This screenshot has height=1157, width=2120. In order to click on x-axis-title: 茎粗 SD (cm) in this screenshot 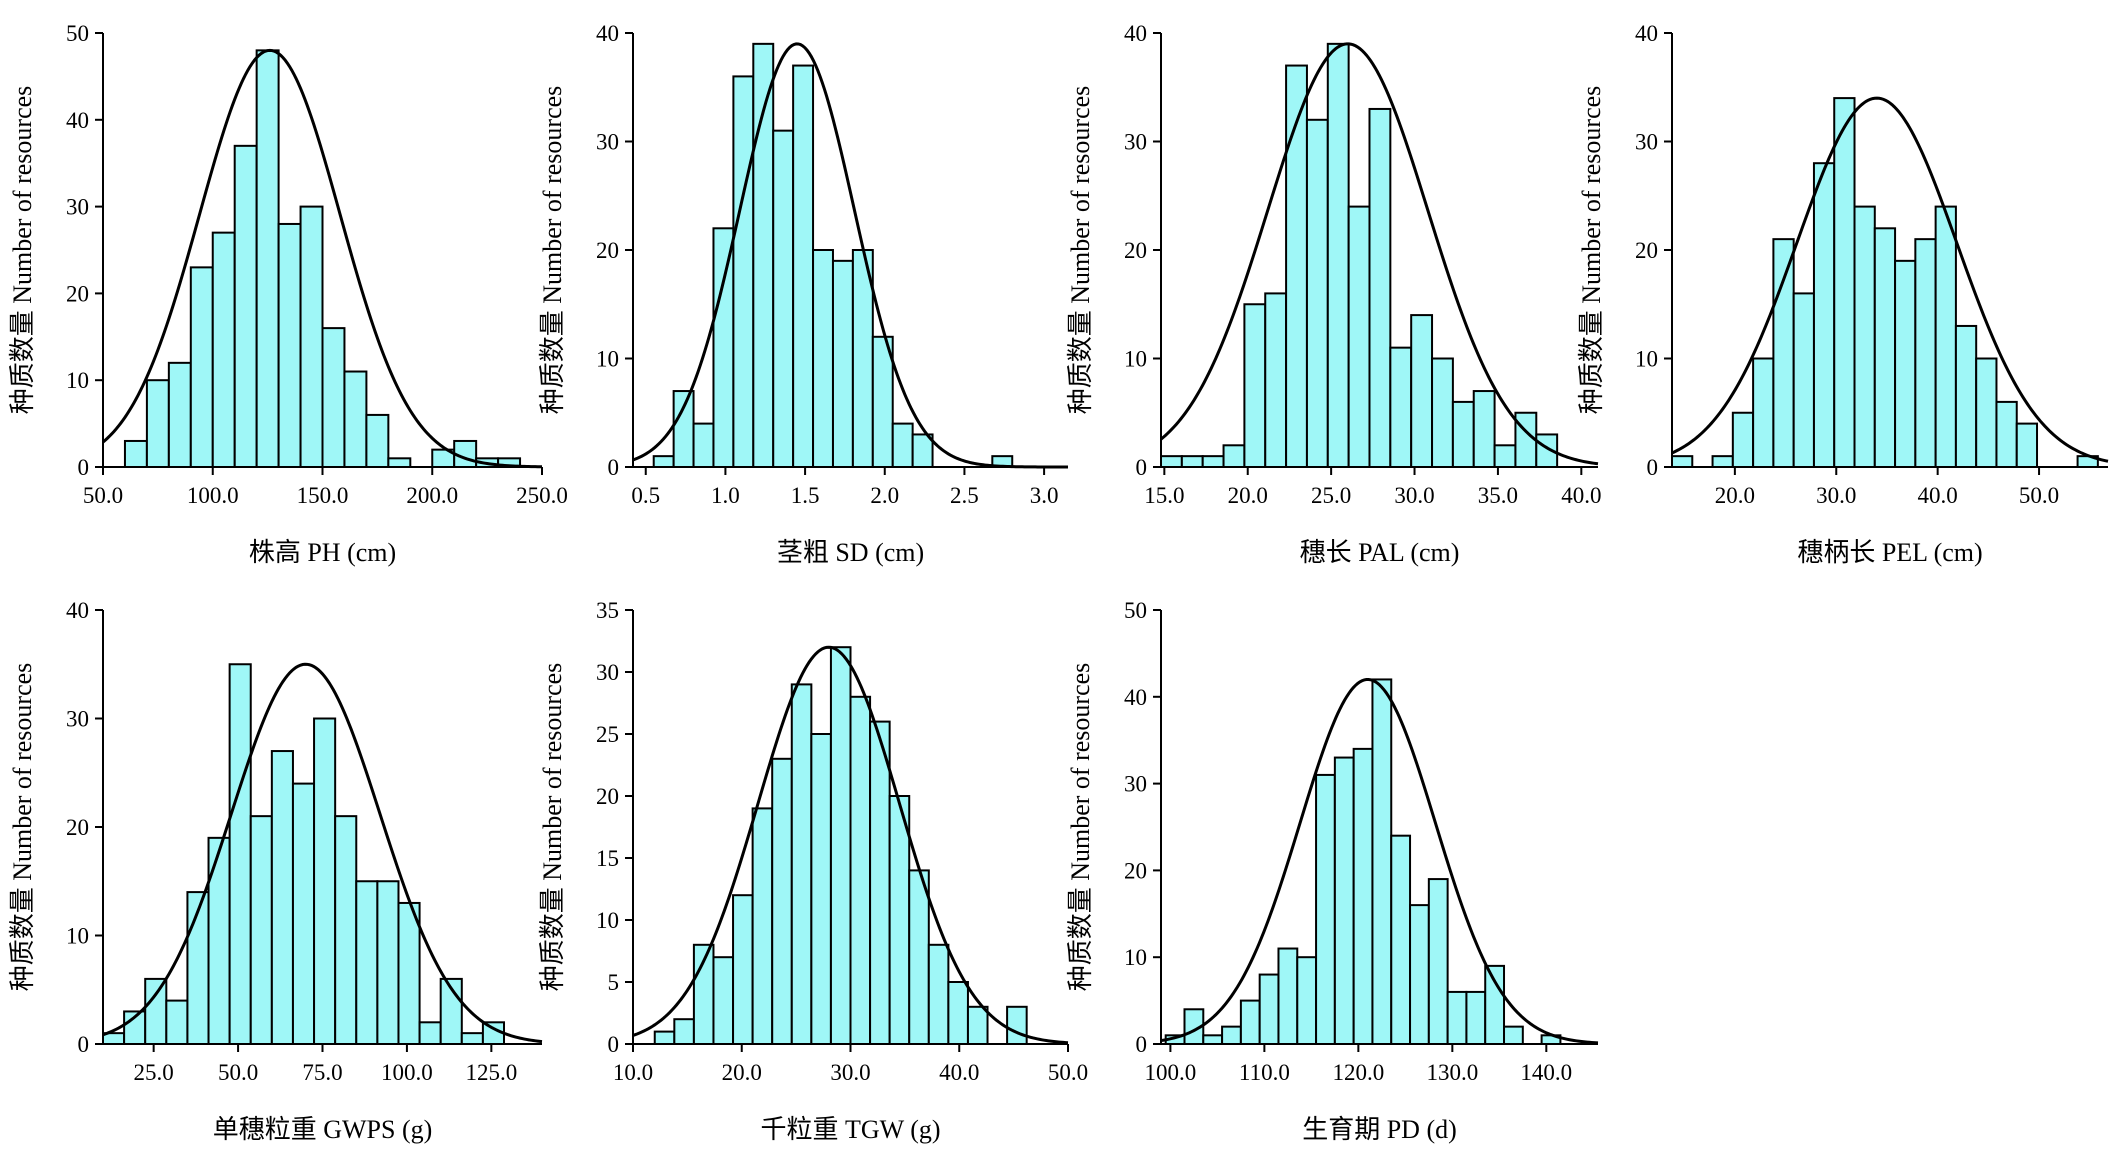, I will do `click(850, 552)`.